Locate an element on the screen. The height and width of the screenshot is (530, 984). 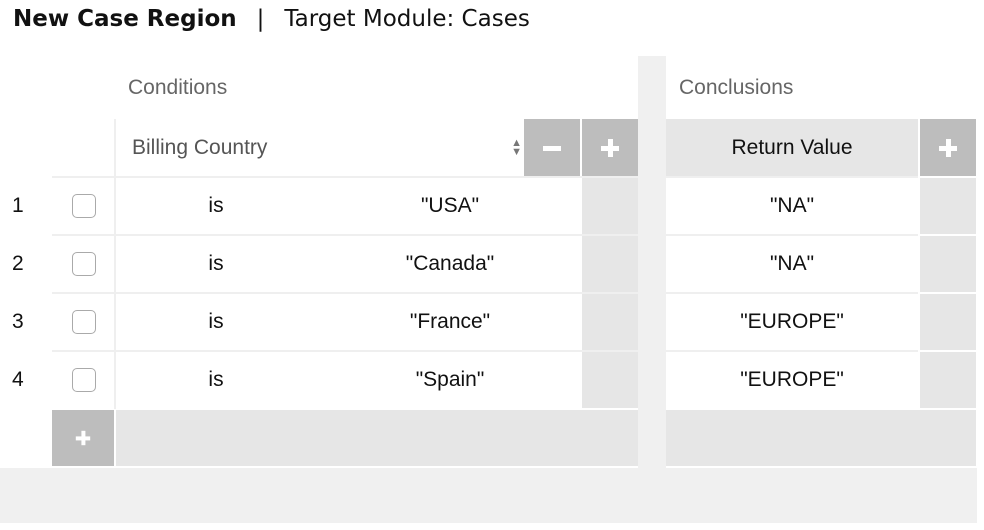
title-text: New Case Region is located at coordinates (125, 19).